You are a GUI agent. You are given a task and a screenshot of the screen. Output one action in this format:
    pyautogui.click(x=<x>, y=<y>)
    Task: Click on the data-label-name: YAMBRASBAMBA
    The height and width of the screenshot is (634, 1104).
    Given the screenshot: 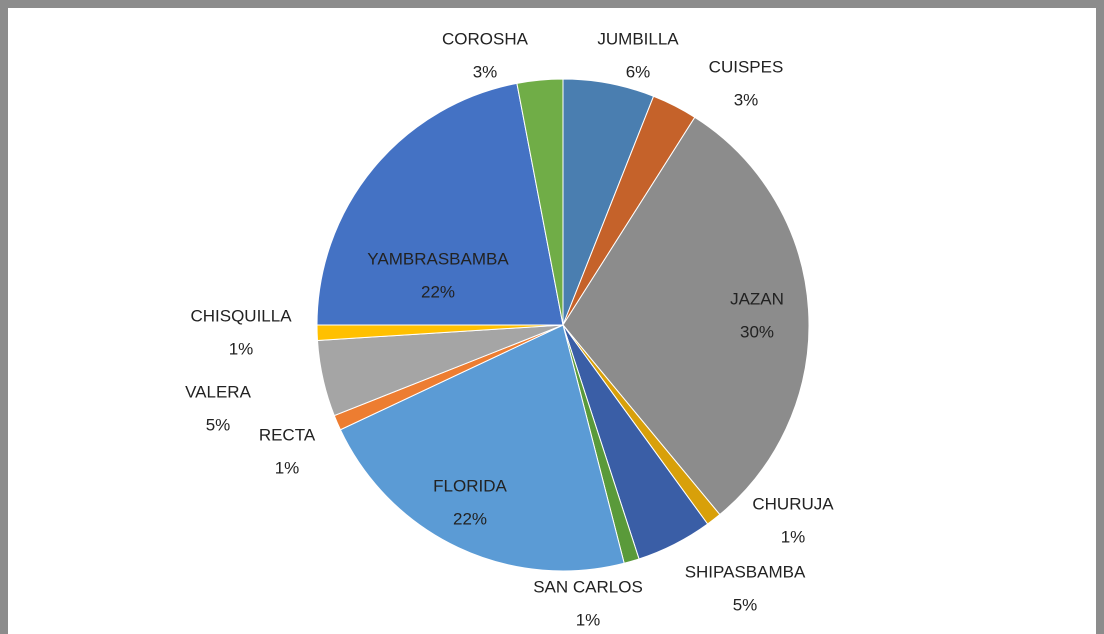 What is the action you would take?
    pyautogui.click(x=438, y=258)
    